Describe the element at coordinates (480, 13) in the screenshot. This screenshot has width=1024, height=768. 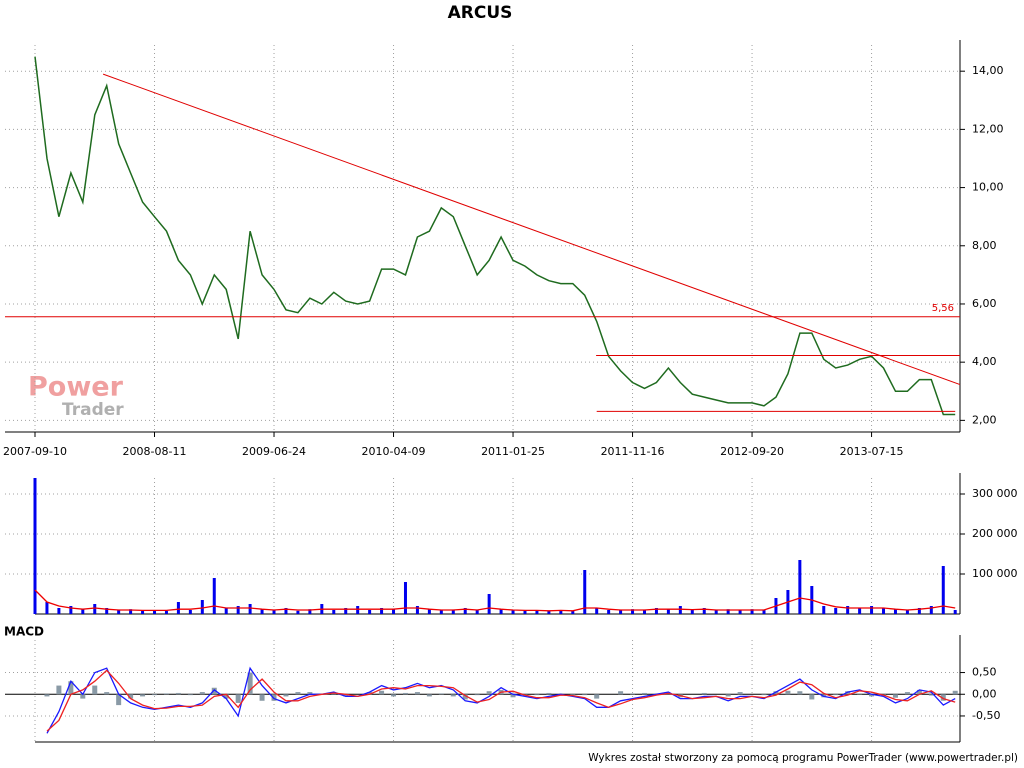
I see `chart-title: ARCUS` at that location.